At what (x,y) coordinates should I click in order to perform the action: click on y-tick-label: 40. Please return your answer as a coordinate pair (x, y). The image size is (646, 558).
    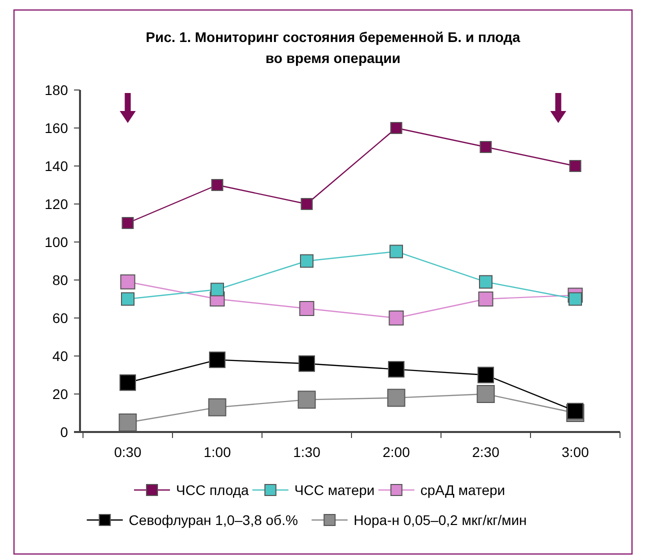
    Looking at the image, I should click on (60, 356).